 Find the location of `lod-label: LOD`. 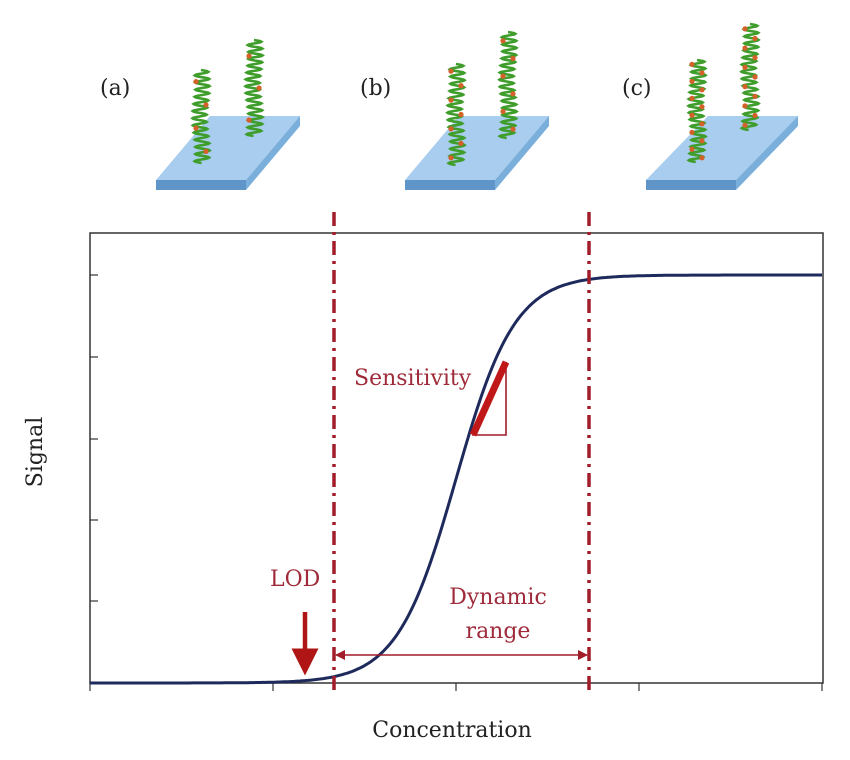

lod-label: LOD is located at coordinates (295, 579).